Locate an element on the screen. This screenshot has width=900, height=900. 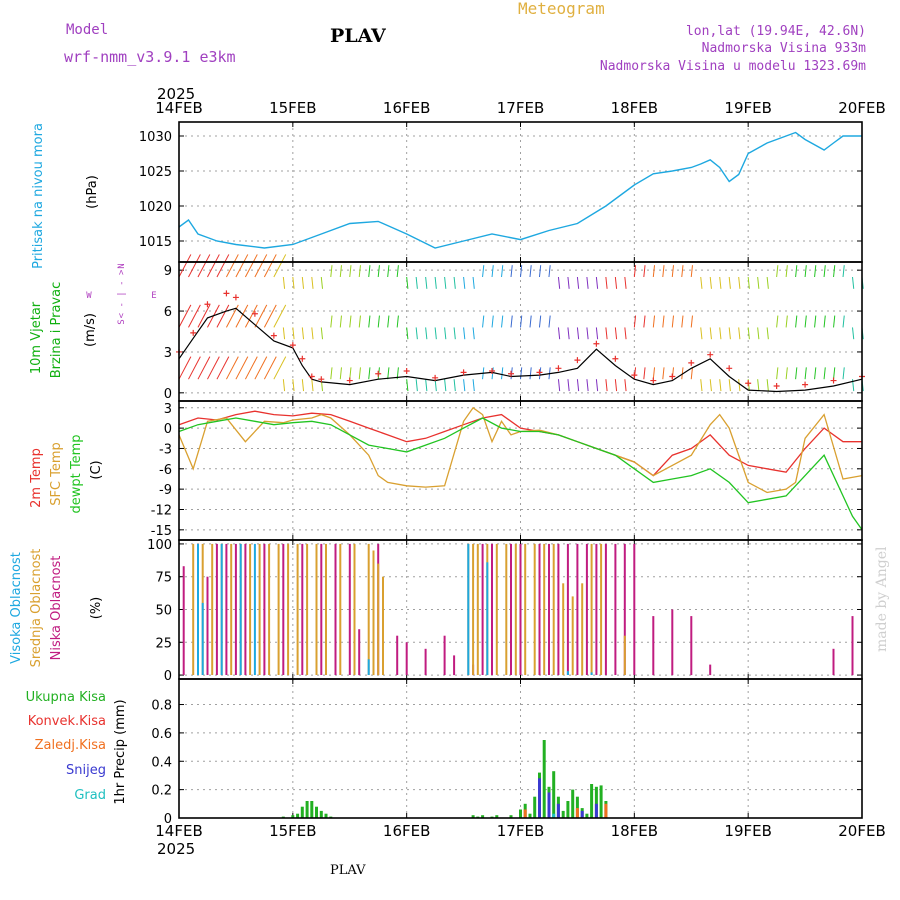
temp-label-dewpt: dewpt Temp is located at coordinates (76, 473).